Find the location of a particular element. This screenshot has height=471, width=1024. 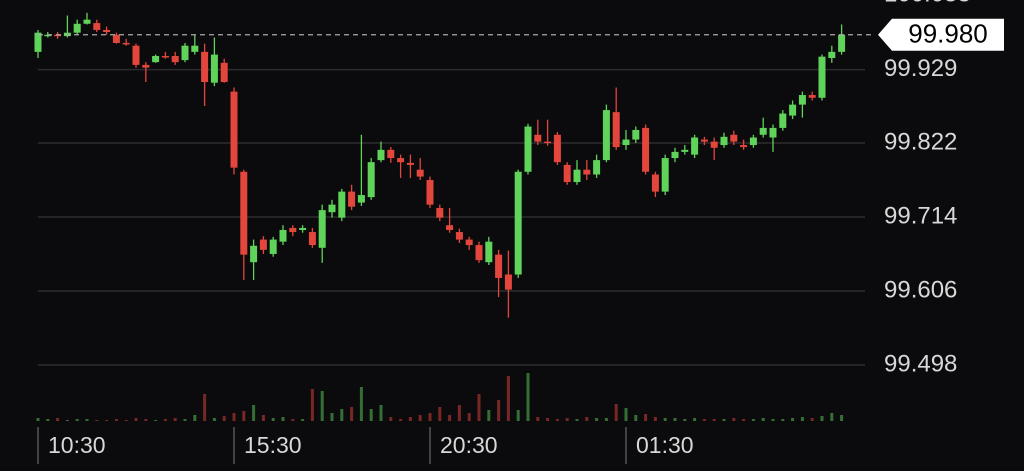

x-tick-label: 01:30 is located at coordinates (665, 445).